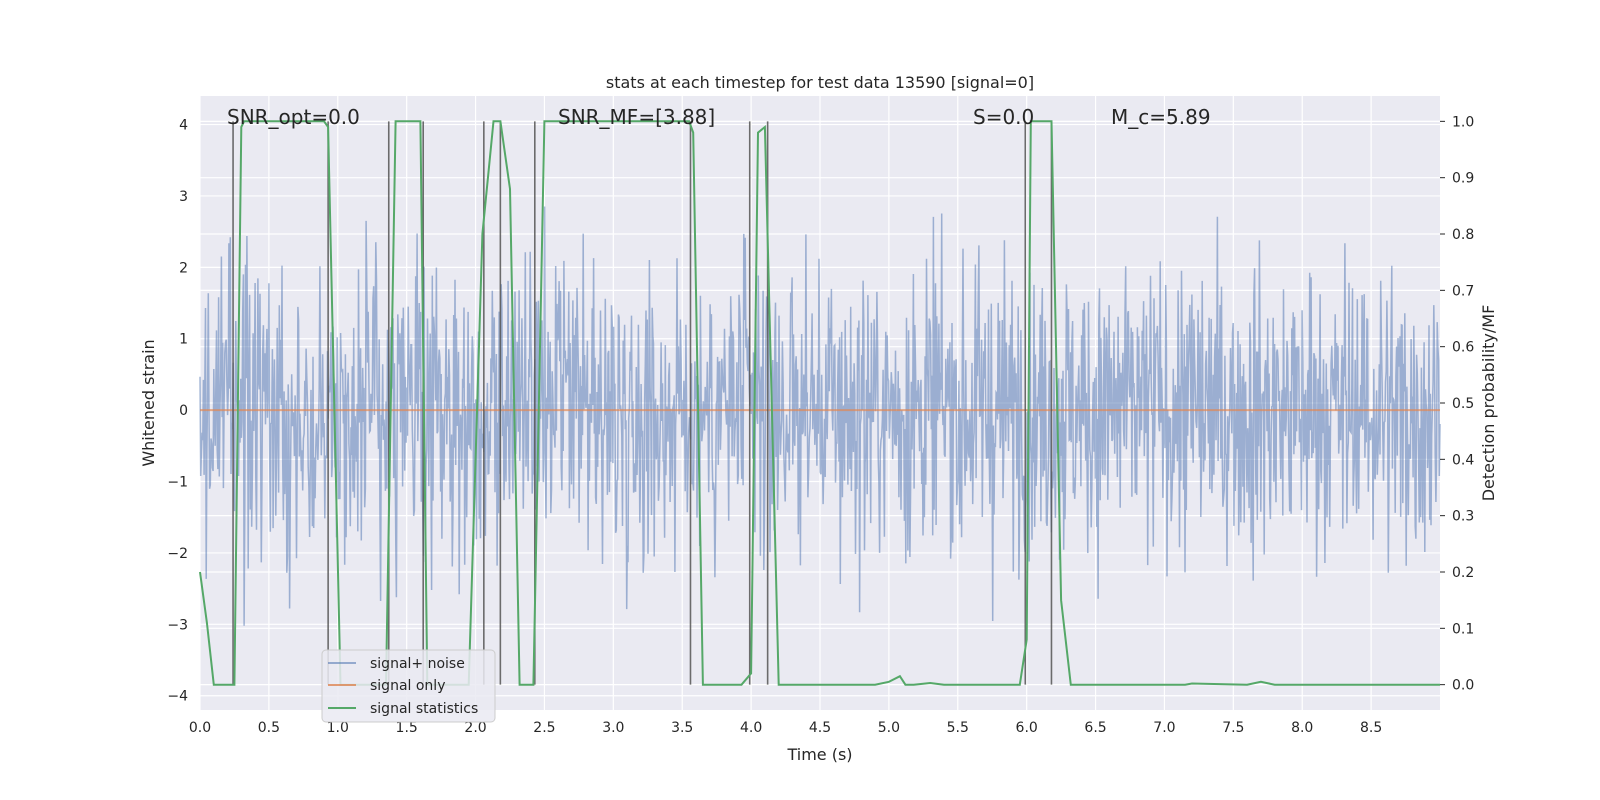 The image size is (1600, 800). What do you see at coordinates (1463, 291) in the screenshot?
I see `y-right-tick-label: 0.7` at bounding box center [1463, 291].